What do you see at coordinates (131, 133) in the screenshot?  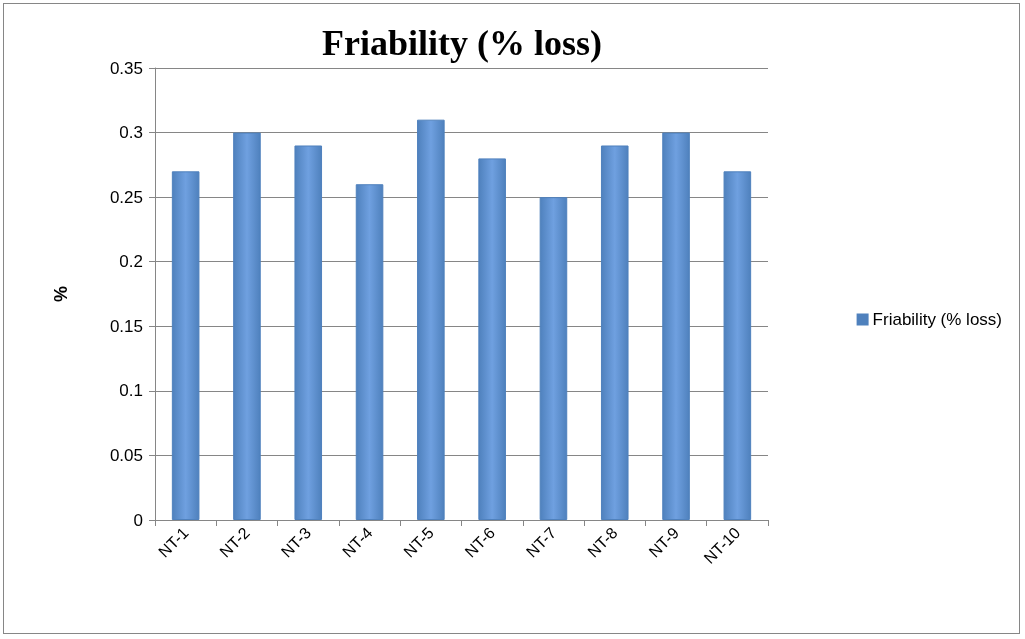 I see `y-tick-label: 0.3` at bounding box center [131, 133].